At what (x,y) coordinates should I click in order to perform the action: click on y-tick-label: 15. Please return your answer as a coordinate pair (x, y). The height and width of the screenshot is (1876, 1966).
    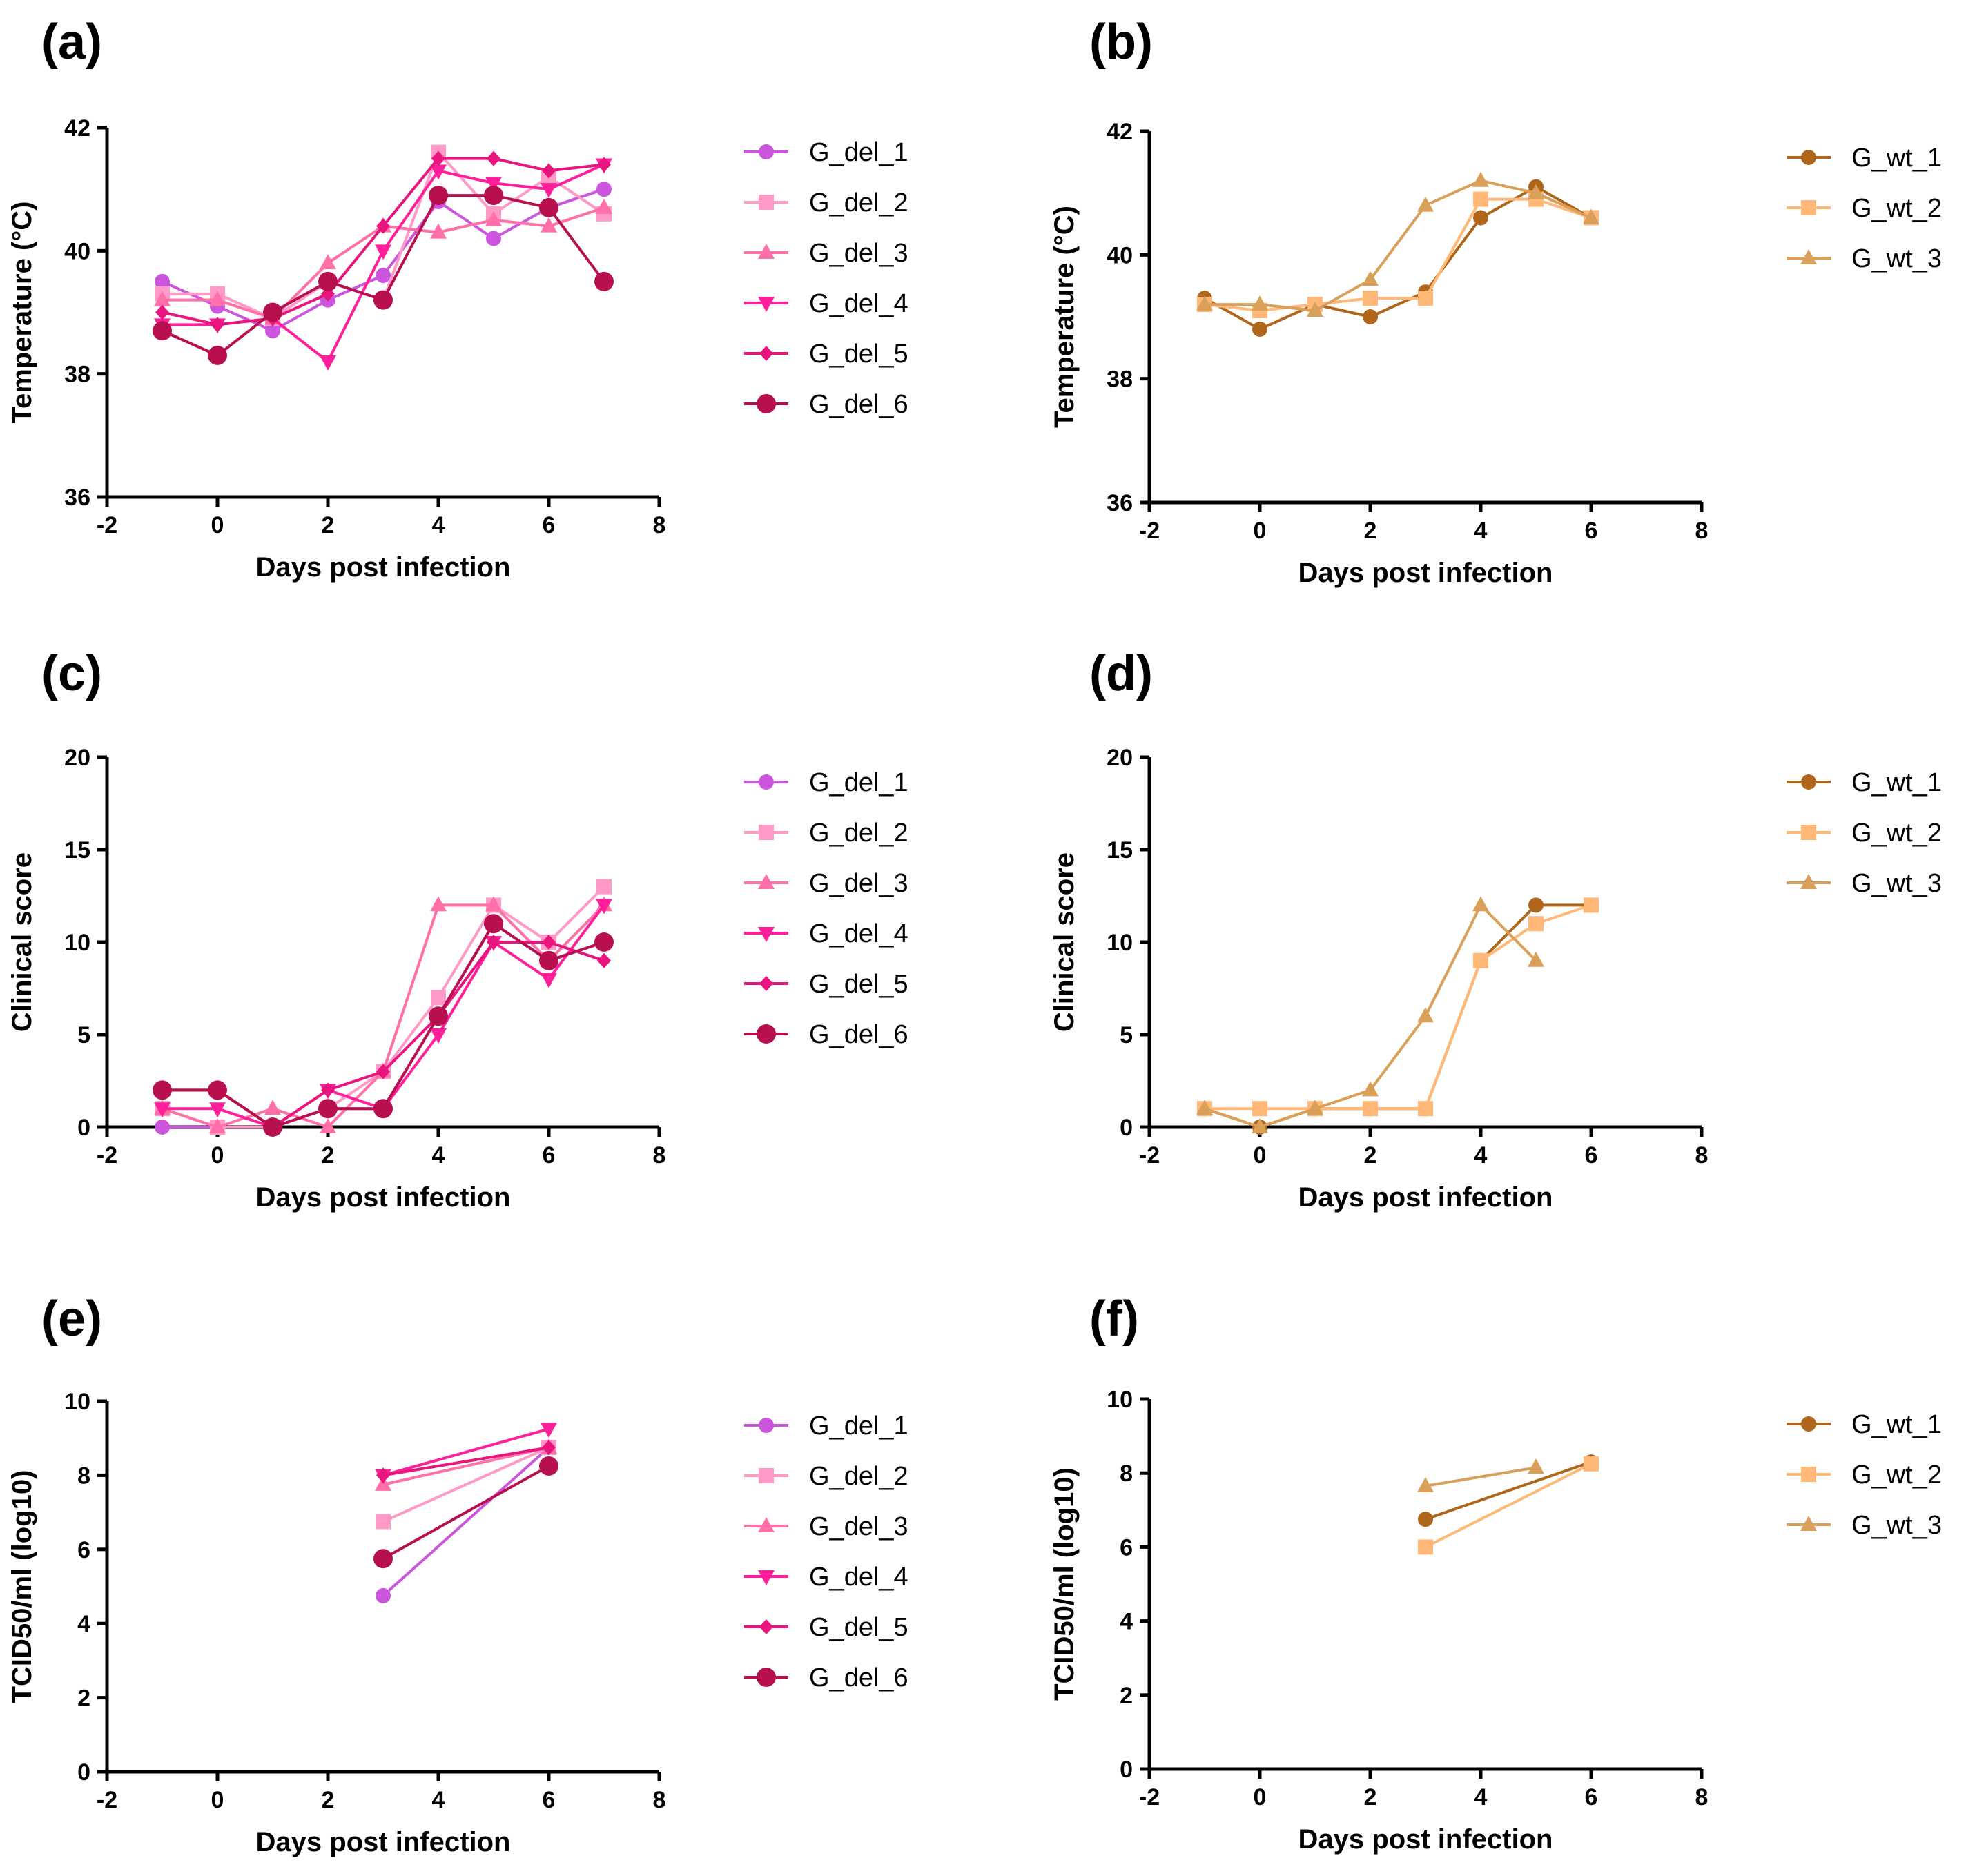
    Looking at the image, I should click on (1120, 850).